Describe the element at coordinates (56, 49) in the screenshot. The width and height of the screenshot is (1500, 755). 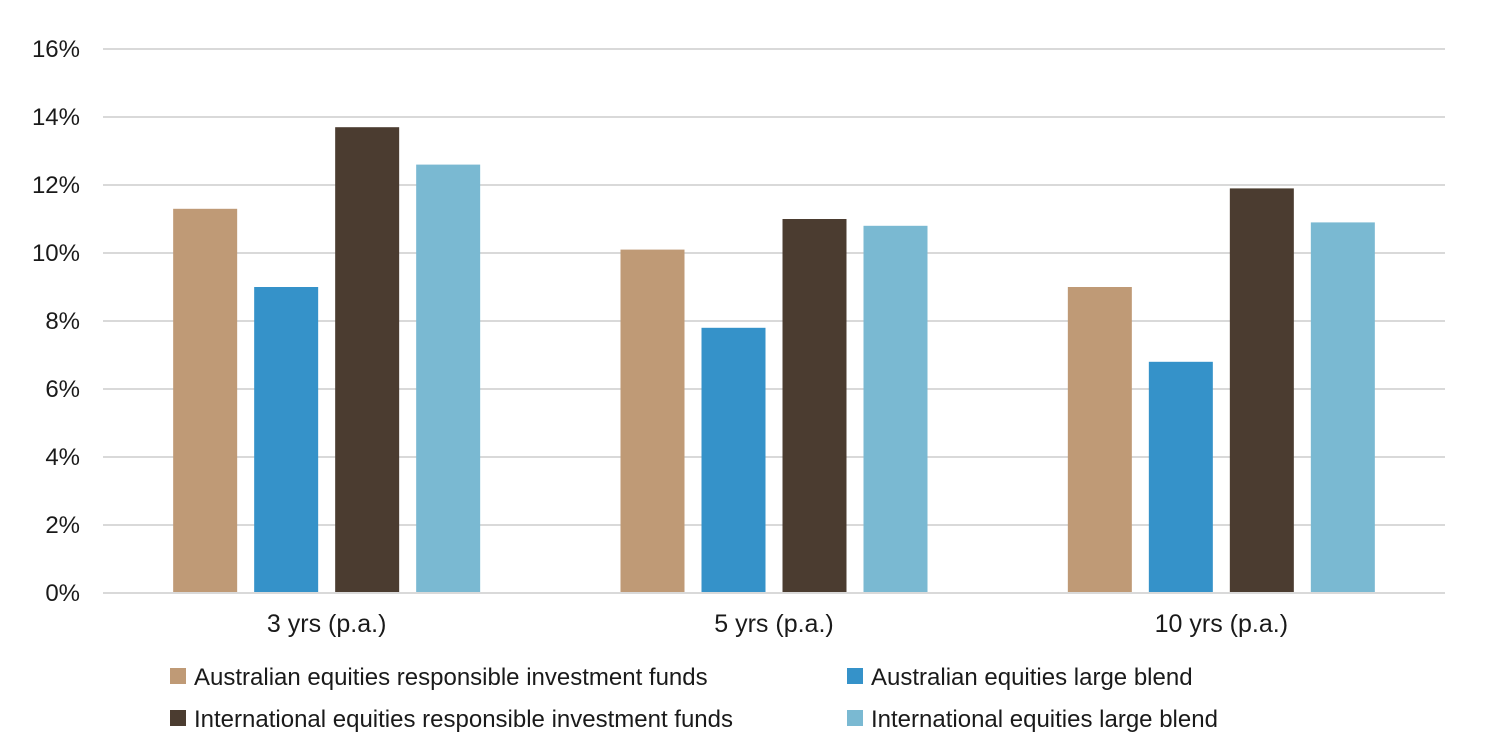
I see `y-tick-label: 16%` at that location.